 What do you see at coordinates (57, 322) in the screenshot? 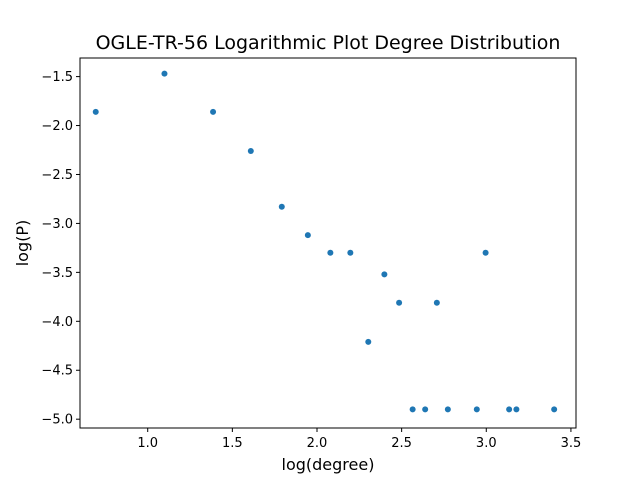
I see `y-tick-label: −4.0` at bounding box center [57, 322].